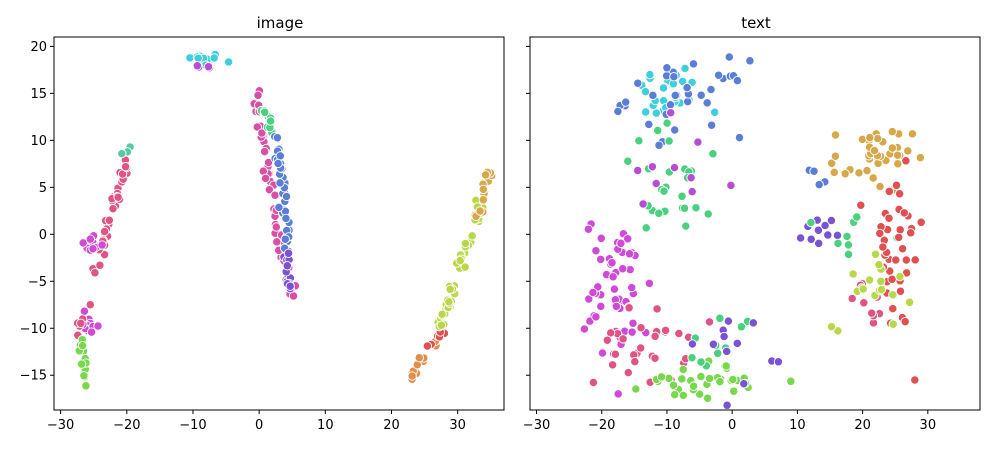 This screenshot has width=996, height=449. I want to click on x-axis-ticks: −30 −20 −10 0 10 20 30, so click(729, 421).